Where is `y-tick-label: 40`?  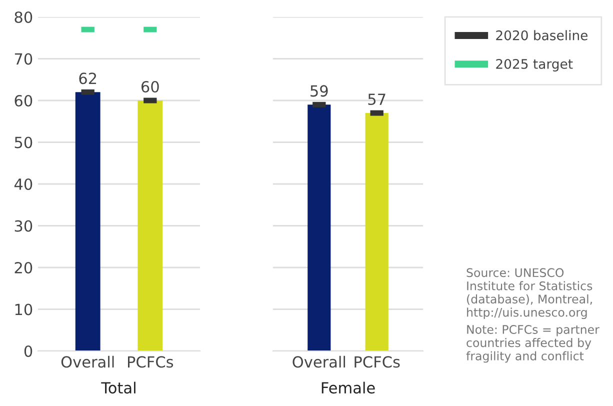 y-tick-label: 40 is located at coordinates (23, 184).